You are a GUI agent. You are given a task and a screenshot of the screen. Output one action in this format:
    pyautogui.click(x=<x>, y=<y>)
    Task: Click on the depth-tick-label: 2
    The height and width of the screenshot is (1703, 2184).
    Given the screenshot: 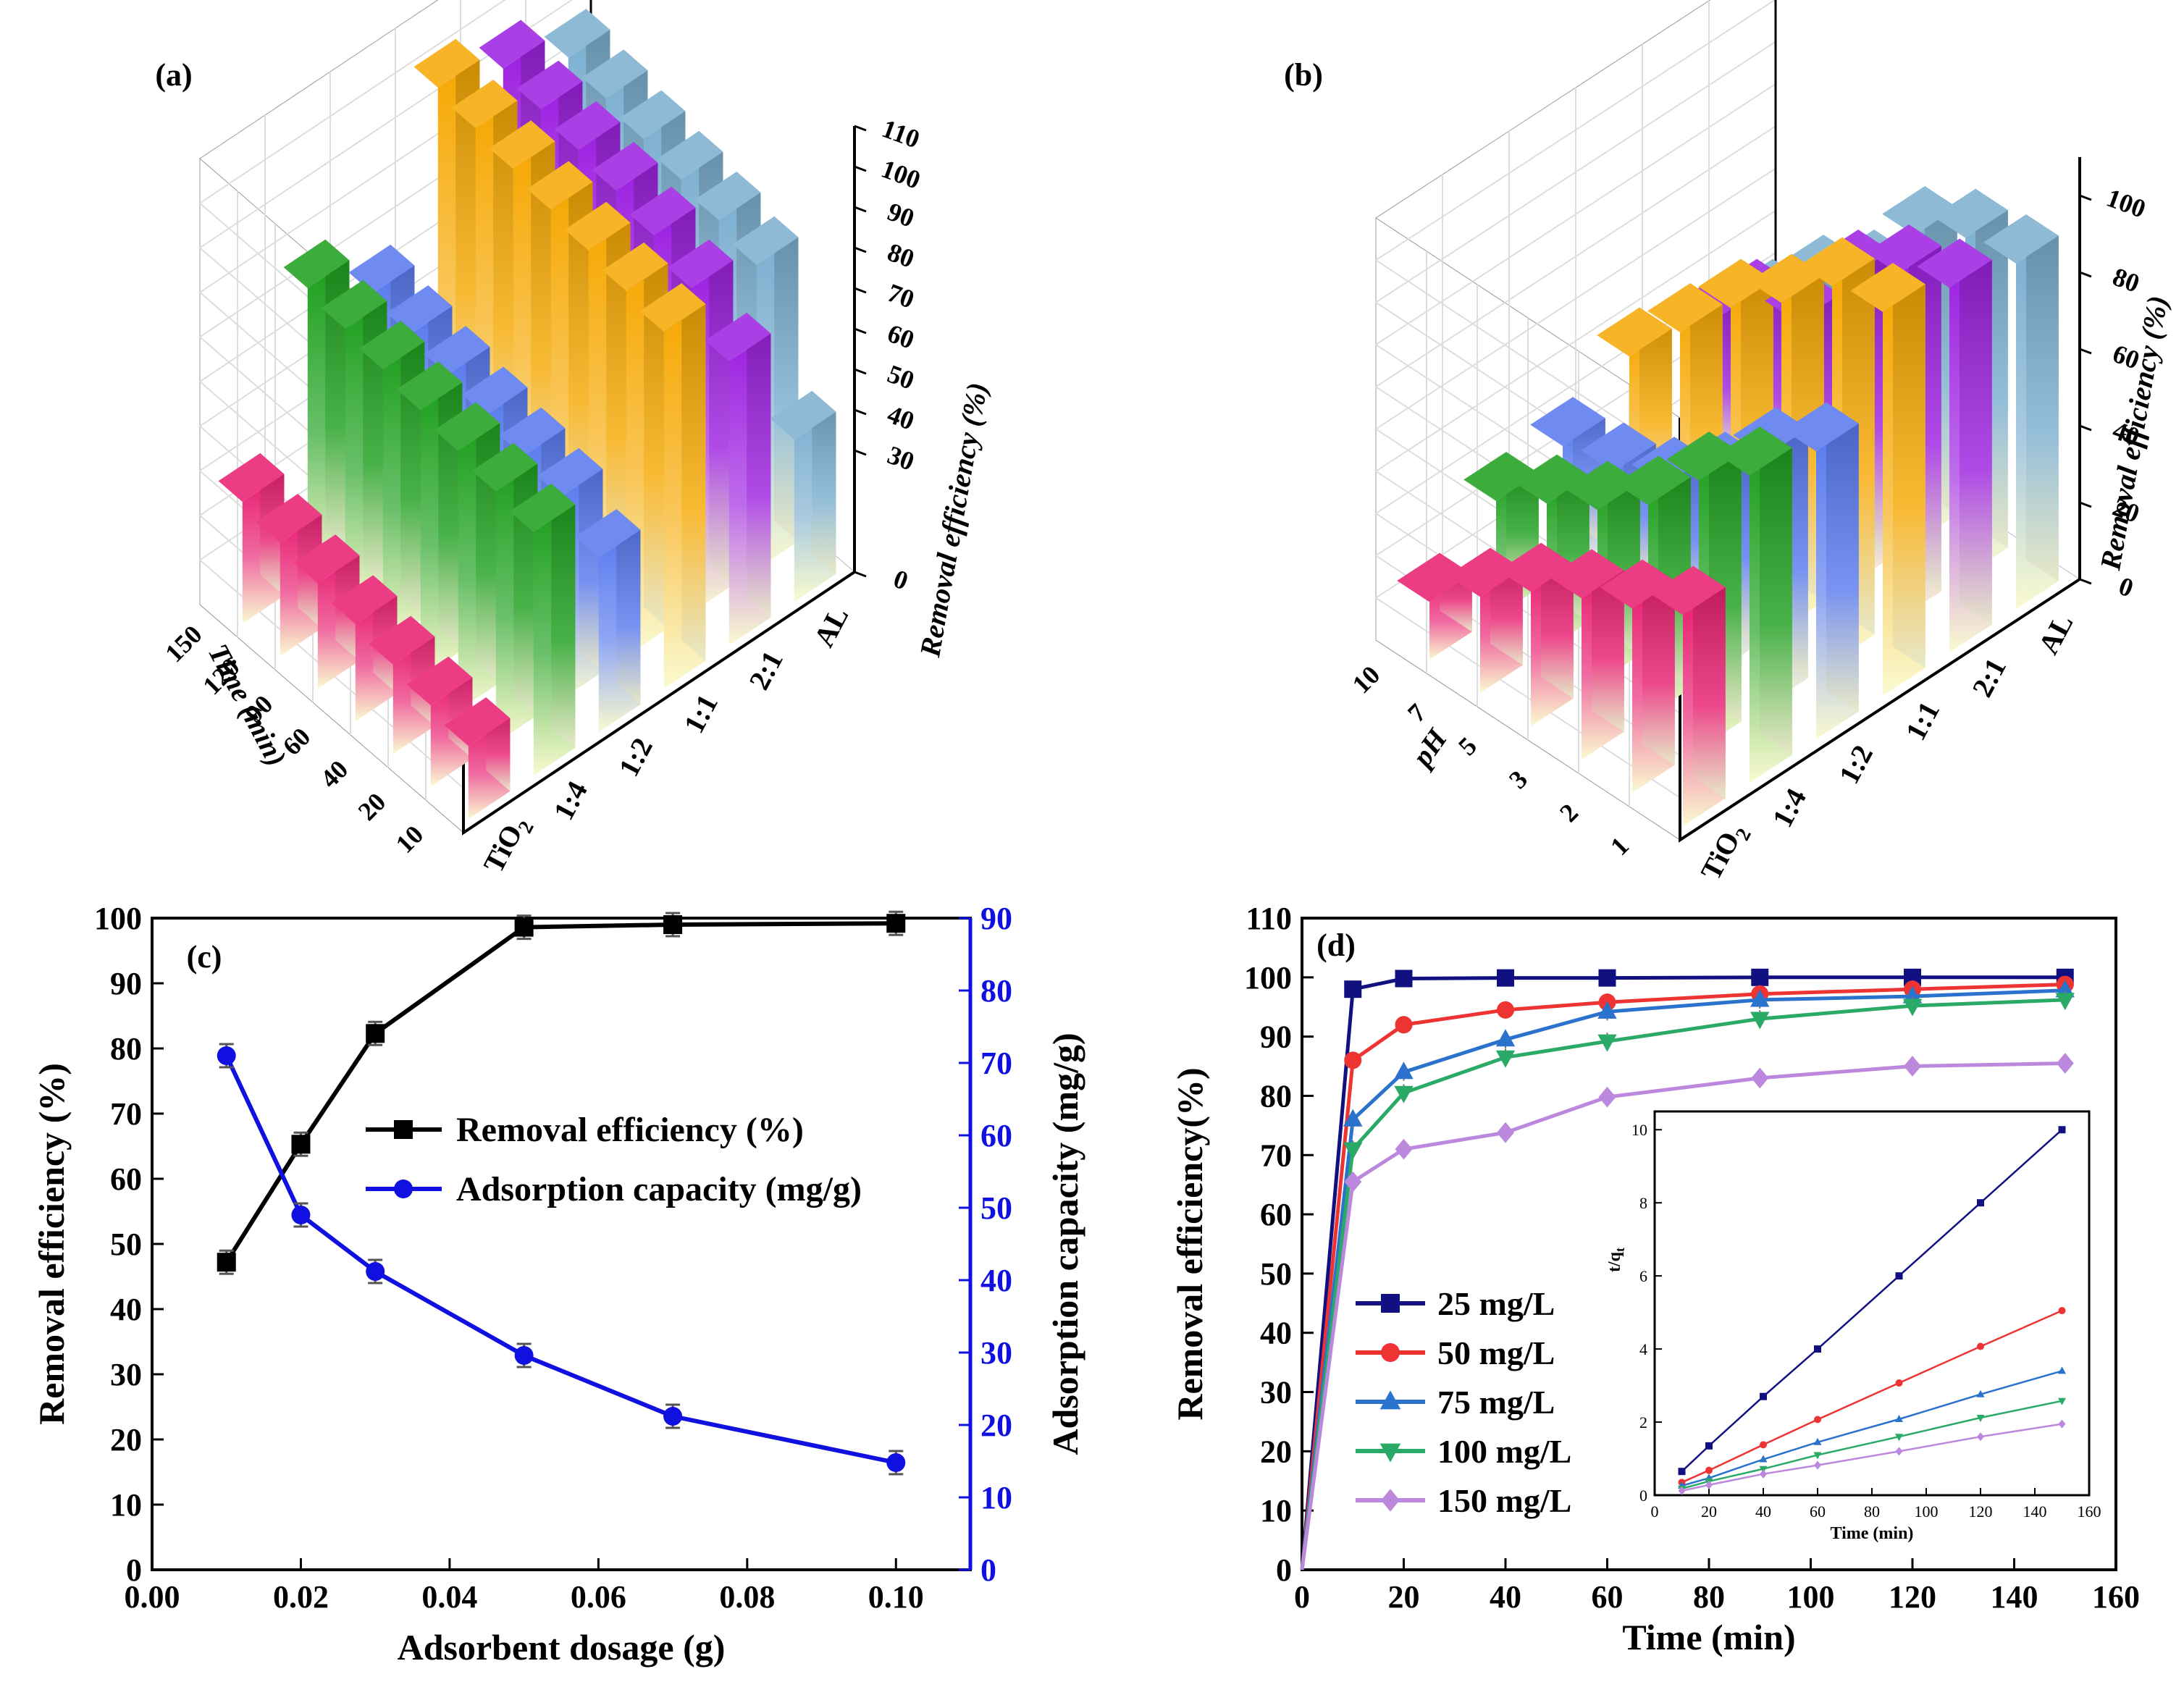 What is the action you would take?
    pyautogui.click(x=1569, y=813)
    